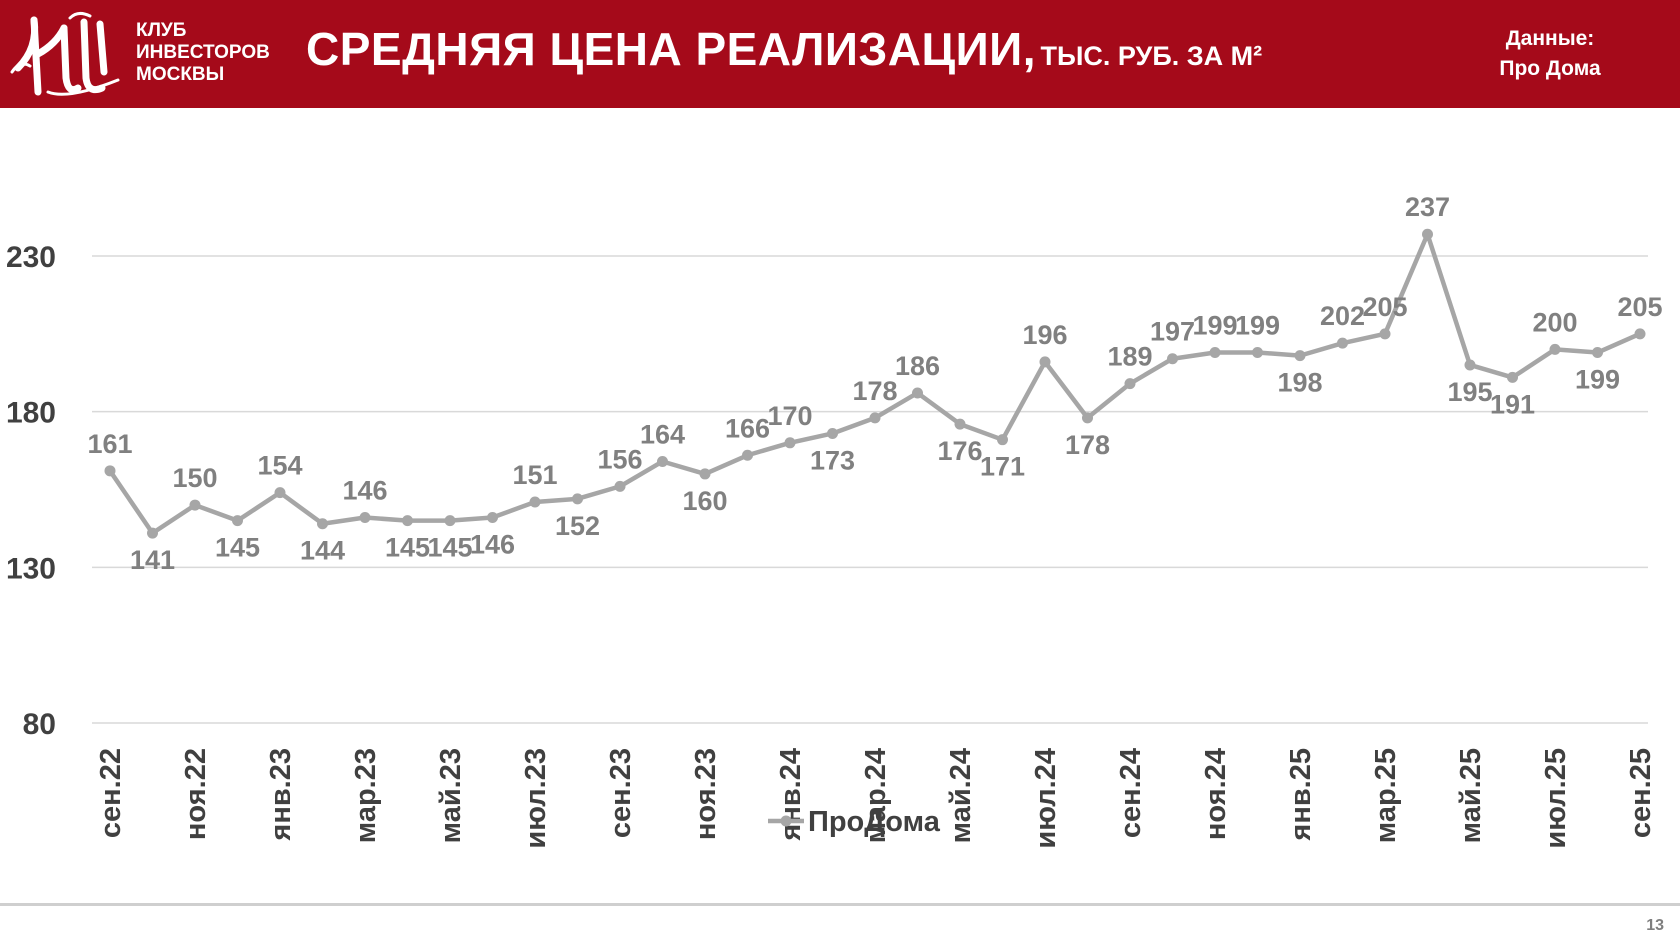 The width and height of the screenshot is (1680, 945). What do you see at coordinates (1172, 332) in the screenshot?
I see `data-label: 197` at bounding box center [1172, 332].